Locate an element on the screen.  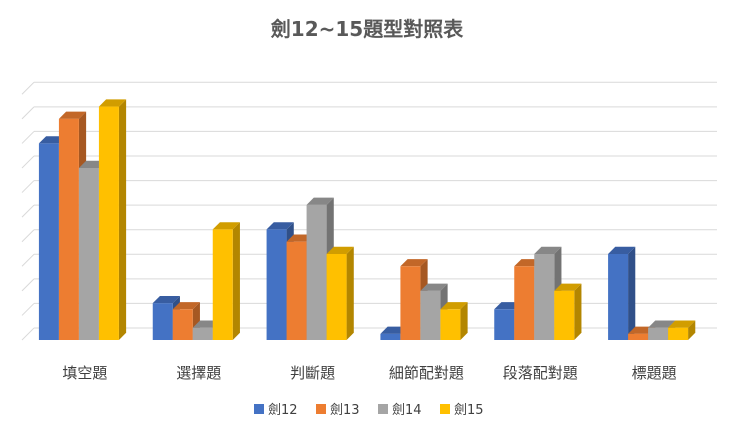
legend-item: 劍13 is located at coordinates (338, 410).